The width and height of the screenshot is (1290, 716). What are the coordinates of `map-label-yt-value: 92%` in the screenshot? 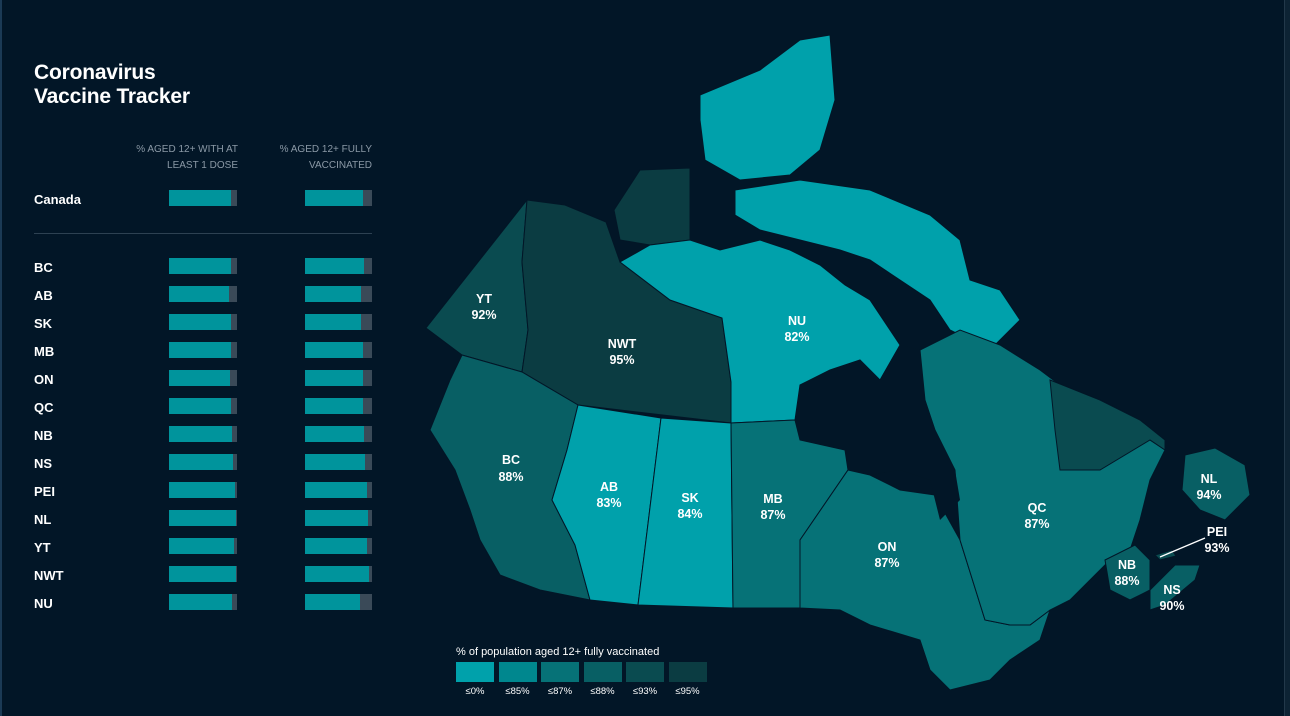 It's located at (483, 315).